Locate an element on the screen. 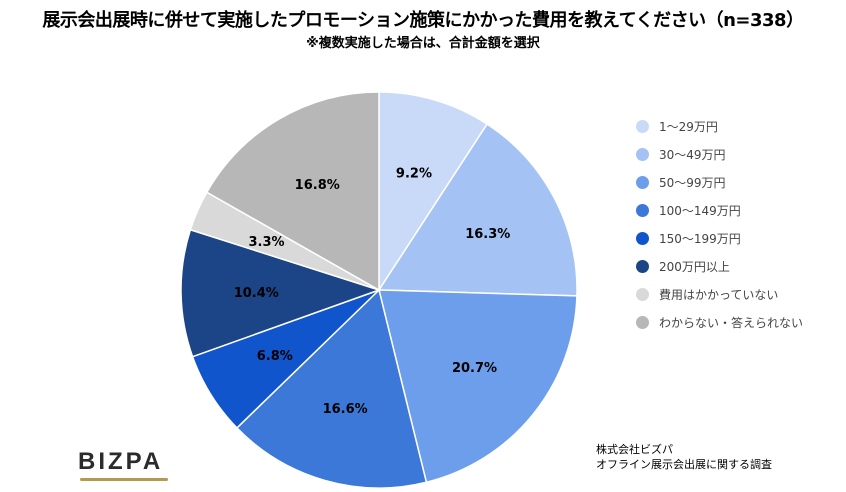 The image size is (846, 492). legend-item-2: 50〜99万円 is located at coordinates (719, 182).